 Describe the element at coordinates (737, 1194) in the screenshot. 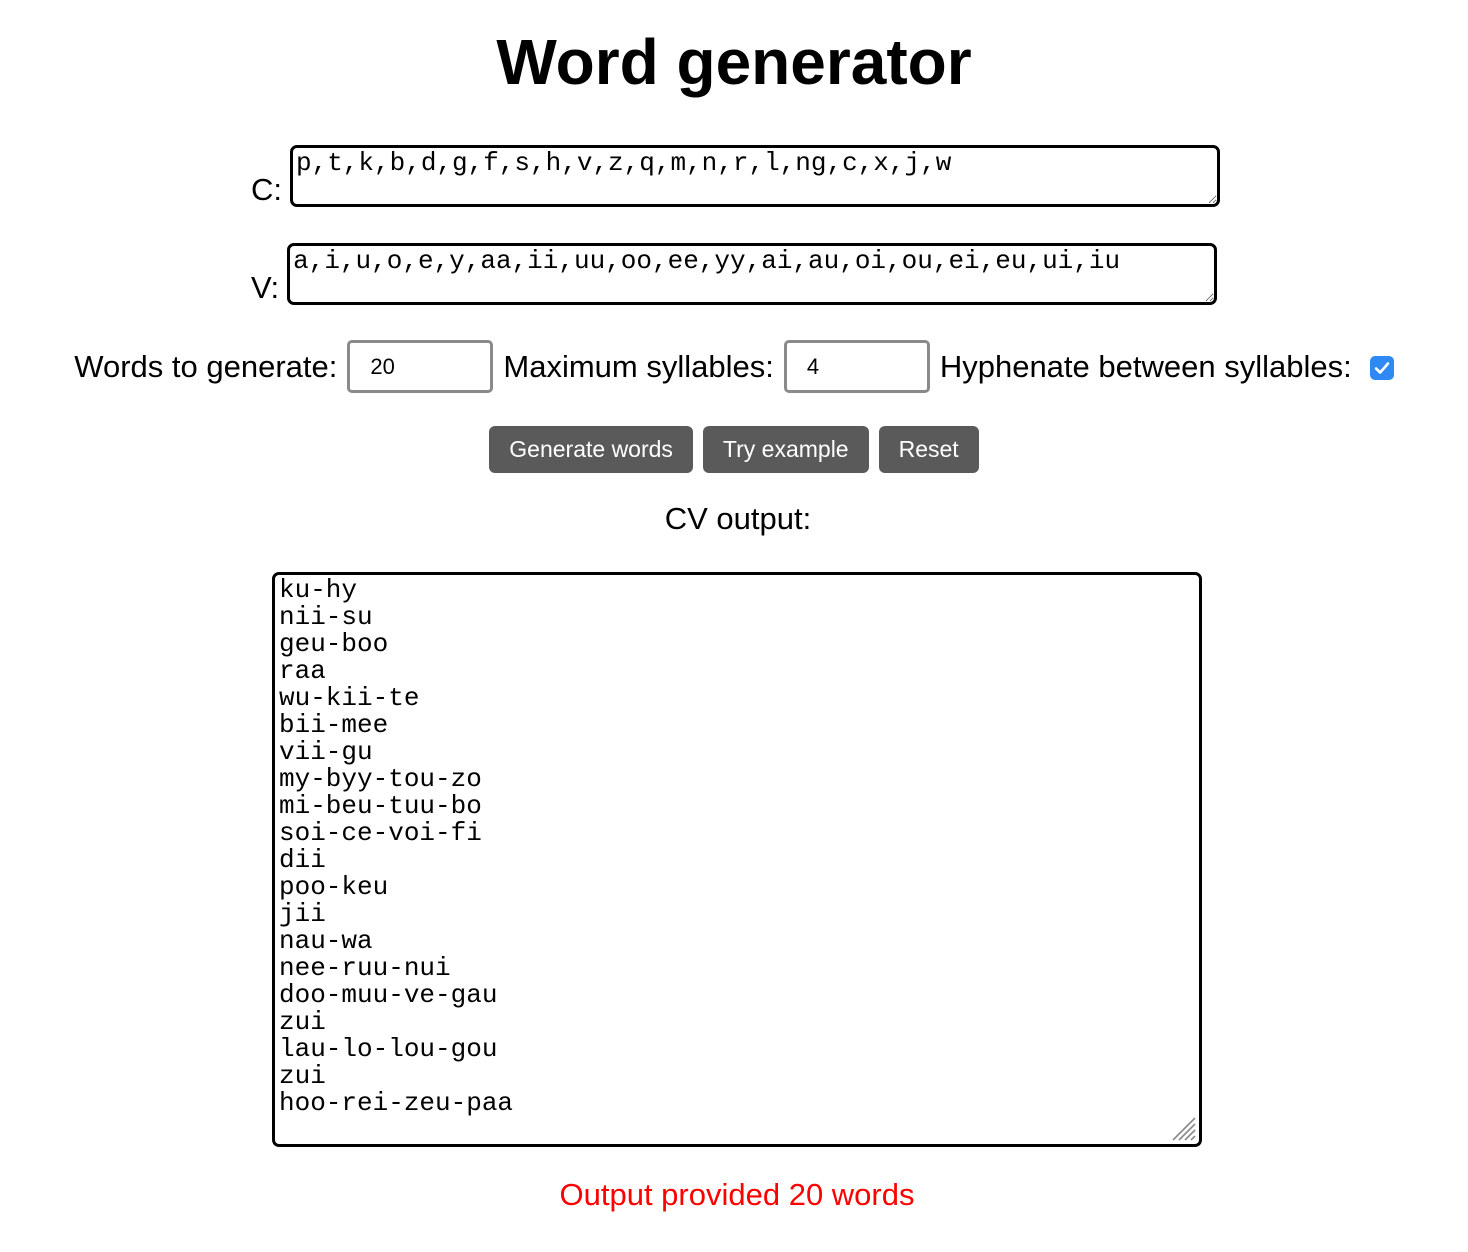

I see `status-message: Output provided 20 words` at that location.